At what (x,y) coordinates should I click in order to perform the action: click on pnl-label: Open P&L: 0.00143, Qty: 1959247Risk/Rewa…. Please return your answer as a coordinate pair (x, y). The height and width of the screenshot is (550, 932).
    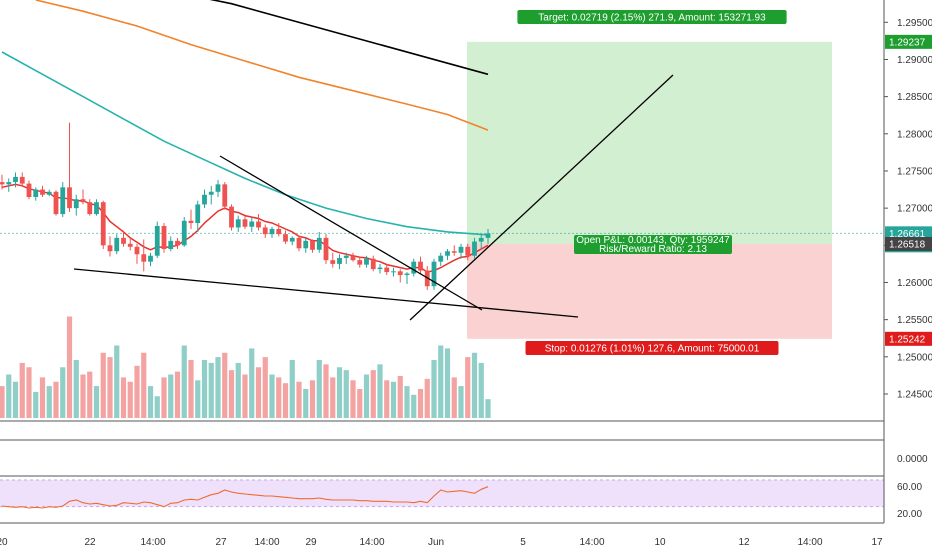
    Looking at the image, I should click on (653, 245).